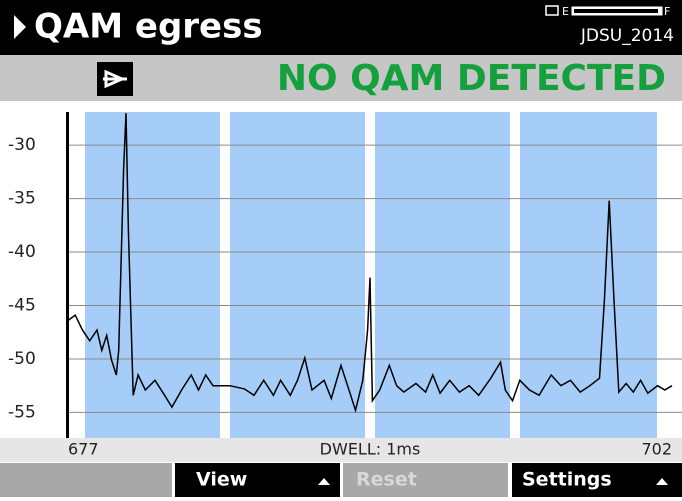  I want to click on y-tick-label: -50, so click(22, 359).